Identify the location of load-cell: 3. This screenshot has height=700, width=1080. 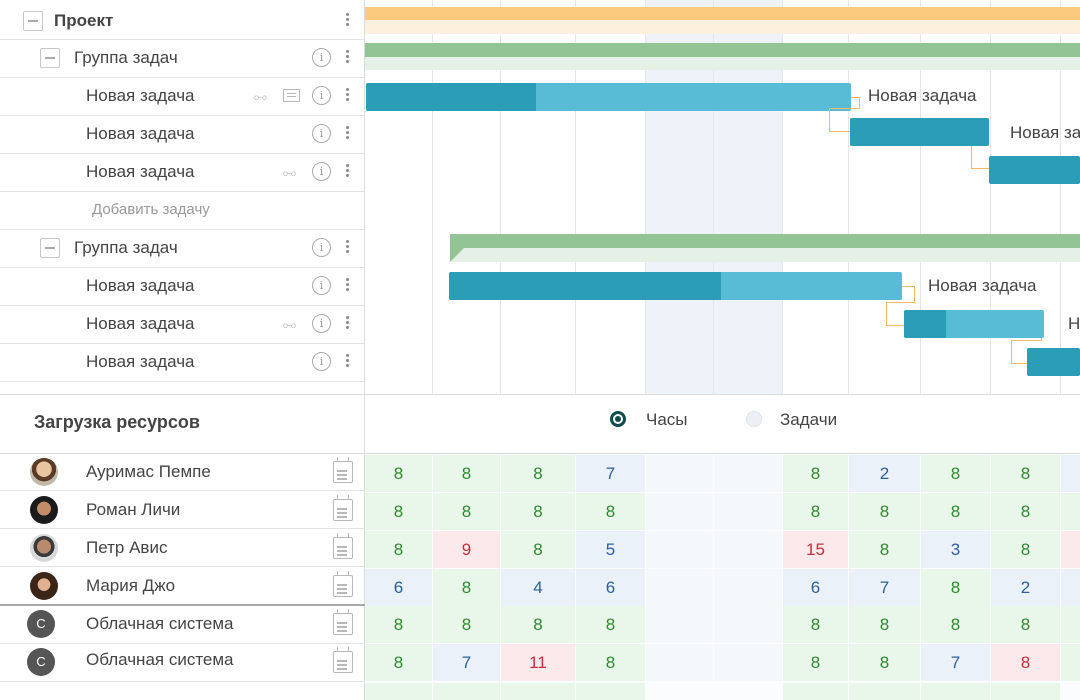
(955, 549).